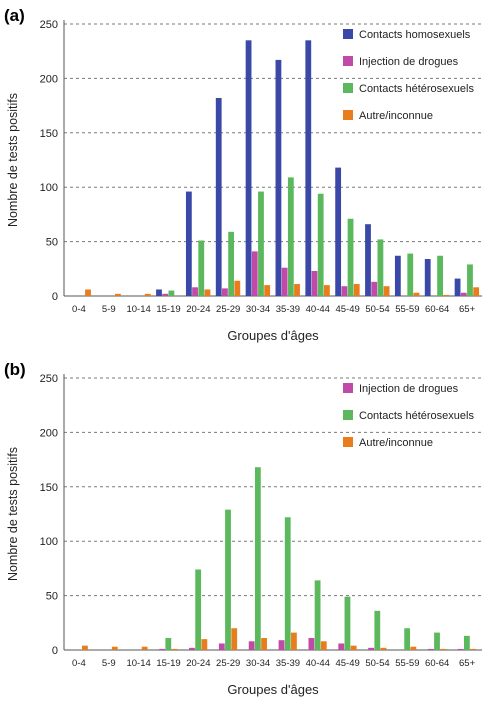 This screenshot has height=707, width=489. I want to click on c0-x-tick-label: 0-4, so click(79, 309).